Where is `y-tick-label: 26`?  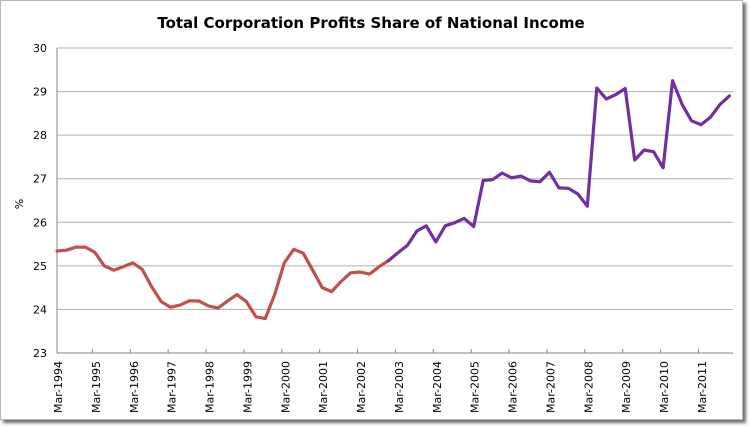 y-tick-label: 26 is located at coordinates (40, 222).